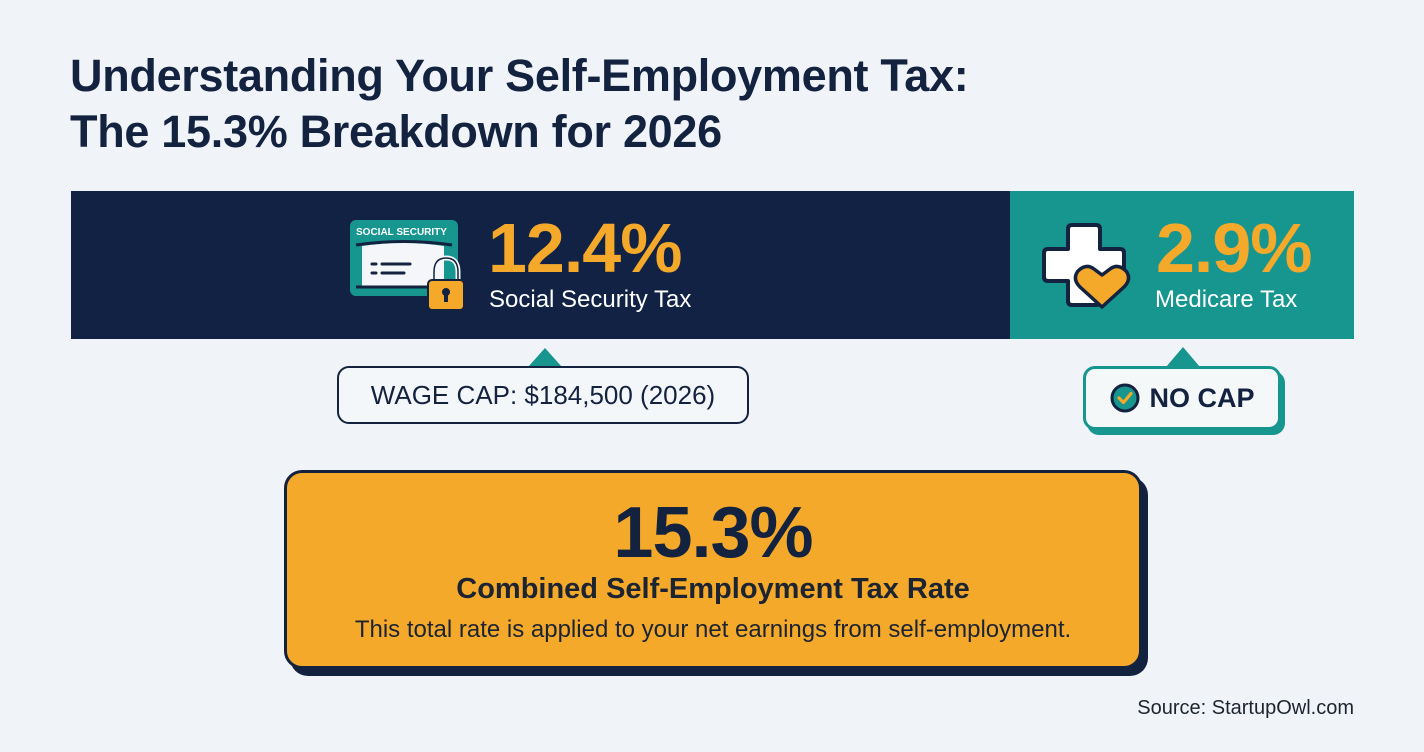 This screenshot has height=752, width=1424. I want to click on title-line-2: The 15.3% Breakdown for 2026, so click(396, 131).